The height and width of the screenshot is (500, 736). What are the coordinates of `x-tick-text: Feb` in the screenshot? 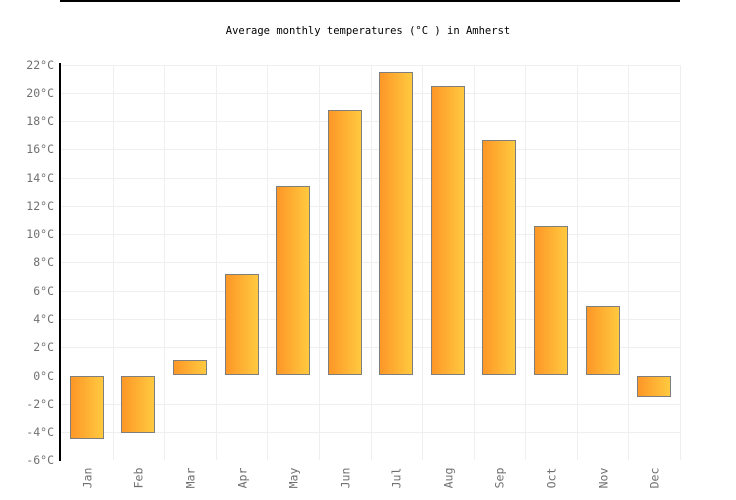 It's located at (138, 478).